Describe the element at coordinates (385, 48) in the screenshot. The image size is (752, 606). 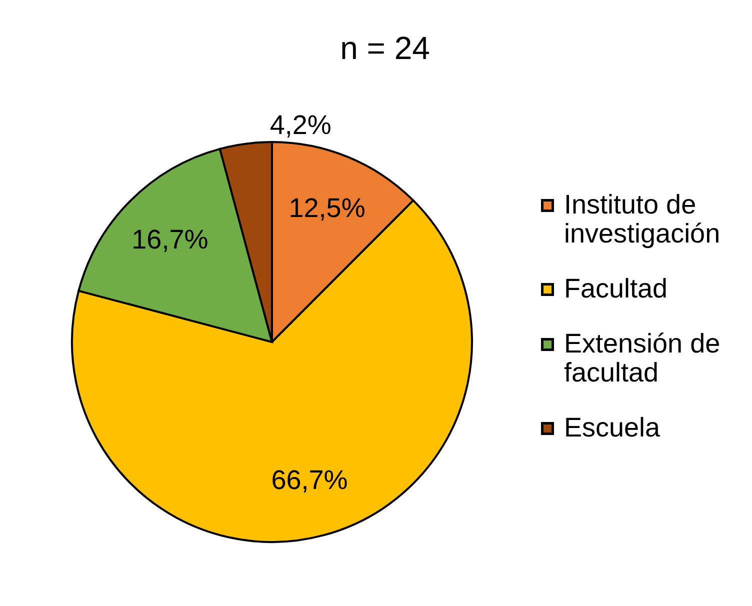
I see `chart-title: n = 24` at that location.